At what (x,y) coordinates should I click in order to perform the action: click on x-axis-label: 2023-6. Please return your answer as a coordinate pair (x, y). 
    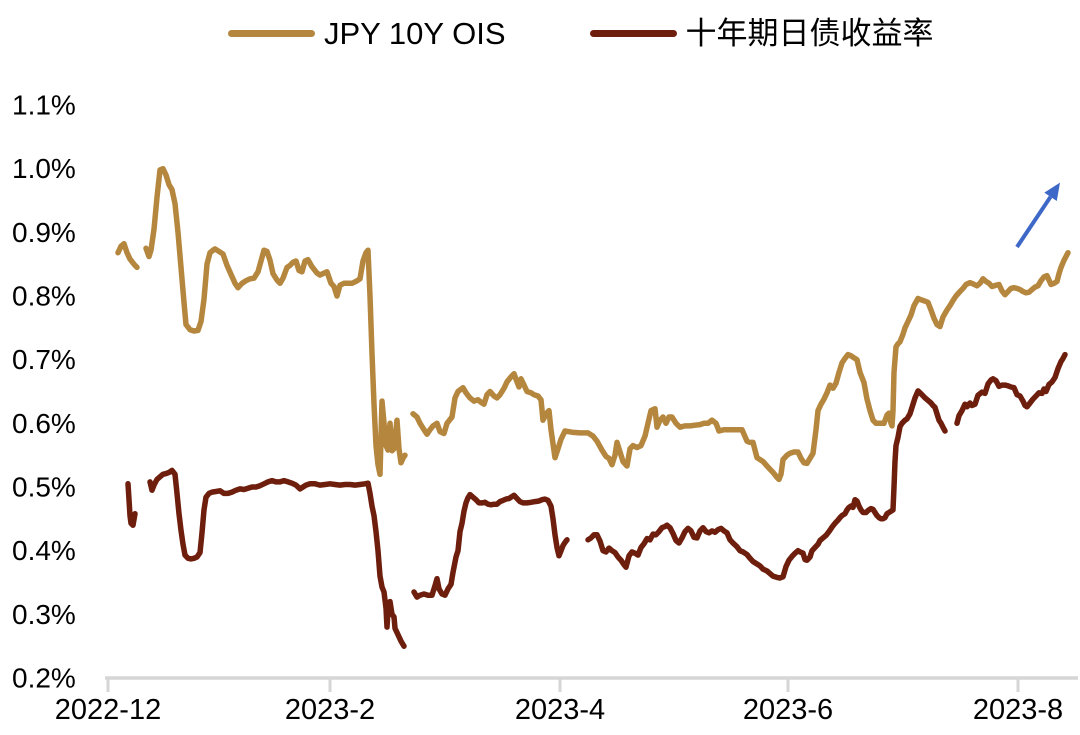
    Looking at the image, I should click on (788, 710).